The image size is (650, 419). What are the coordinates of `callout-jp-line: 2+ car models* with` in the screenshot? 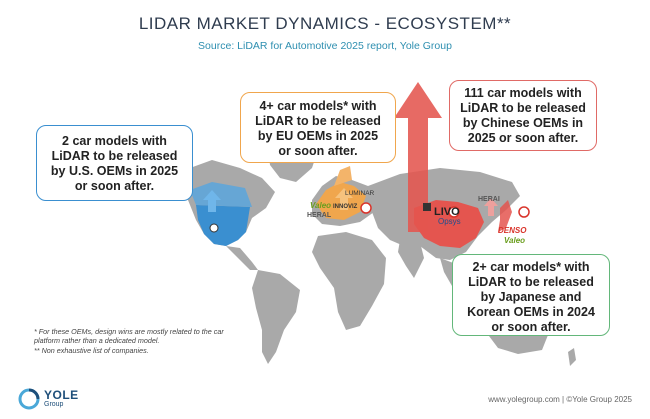 It's located at (531, 267).